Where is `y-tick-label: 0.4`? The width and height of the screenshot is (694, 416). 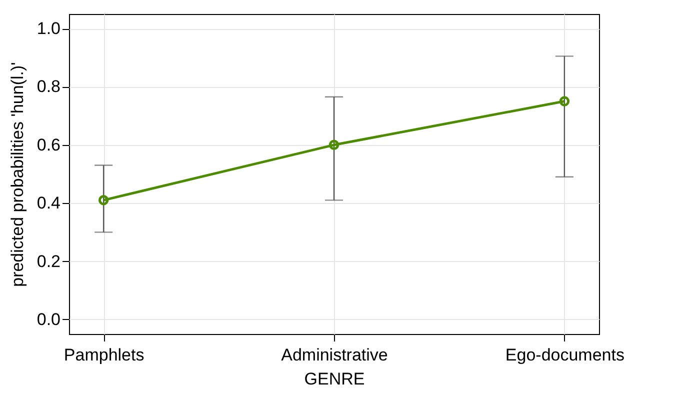
y-tick-label: 0.4 is located at coordinates (48, 203).